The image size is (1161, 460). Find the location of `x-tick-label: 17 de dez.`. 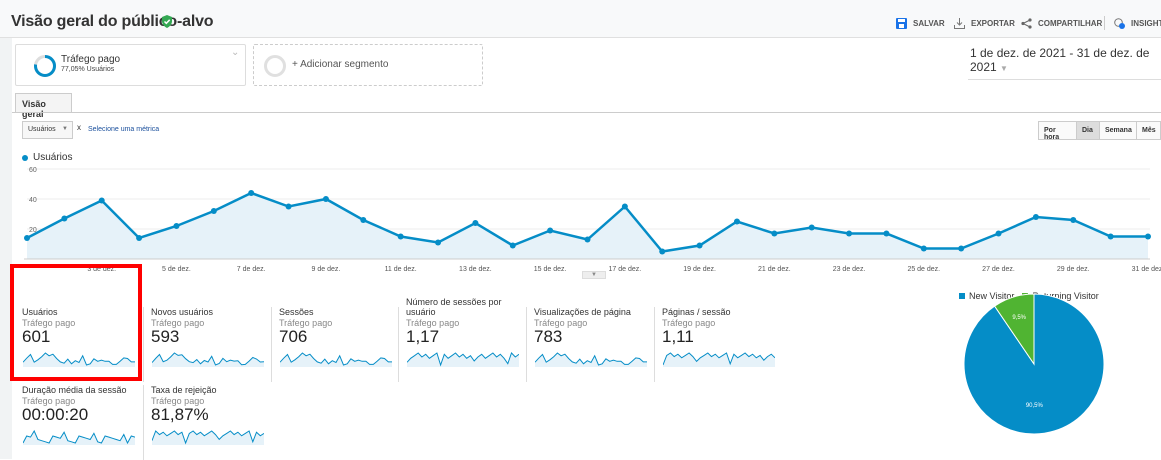

x-tick-label: 17 de dez. is located at coordinates (625, 269).